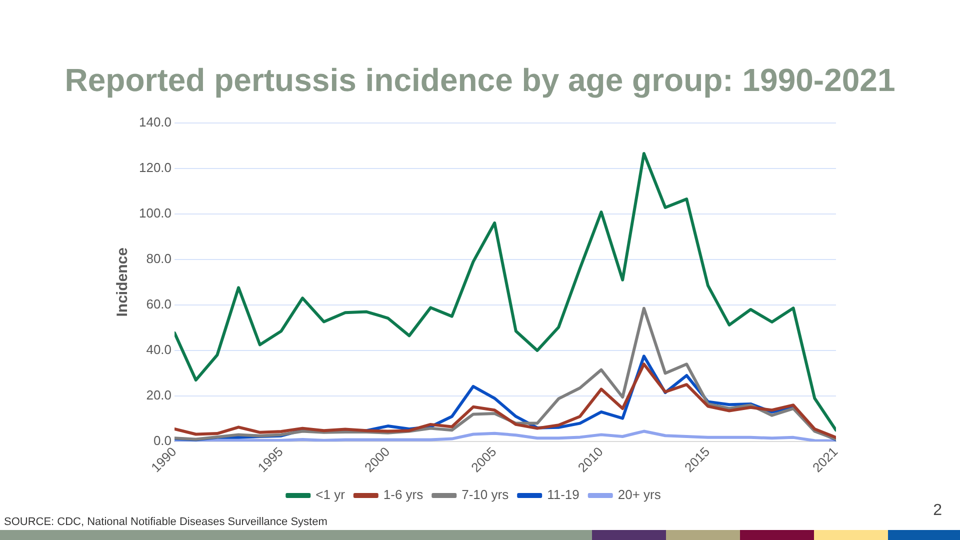  I want to click on y-tick-label: 40.0, so click(159, 350).